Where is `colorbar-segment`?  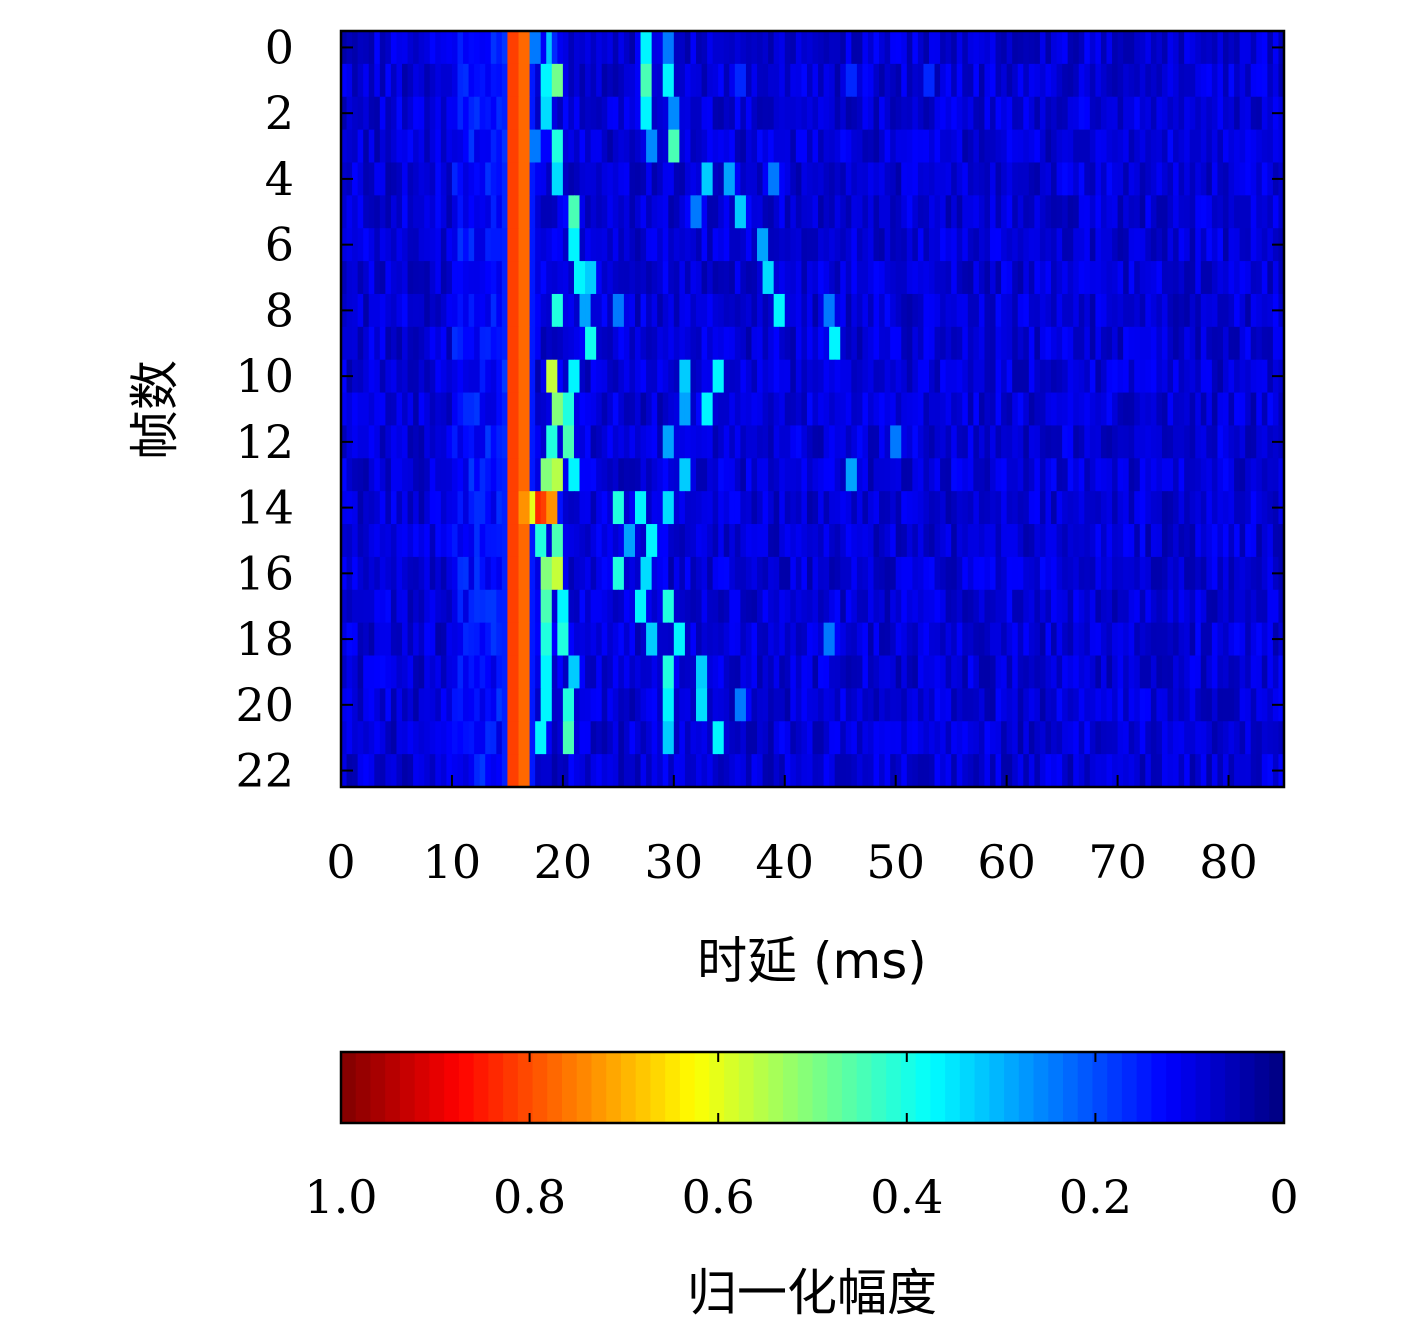 colorbar-segment is located at coordinates (894, 1087).